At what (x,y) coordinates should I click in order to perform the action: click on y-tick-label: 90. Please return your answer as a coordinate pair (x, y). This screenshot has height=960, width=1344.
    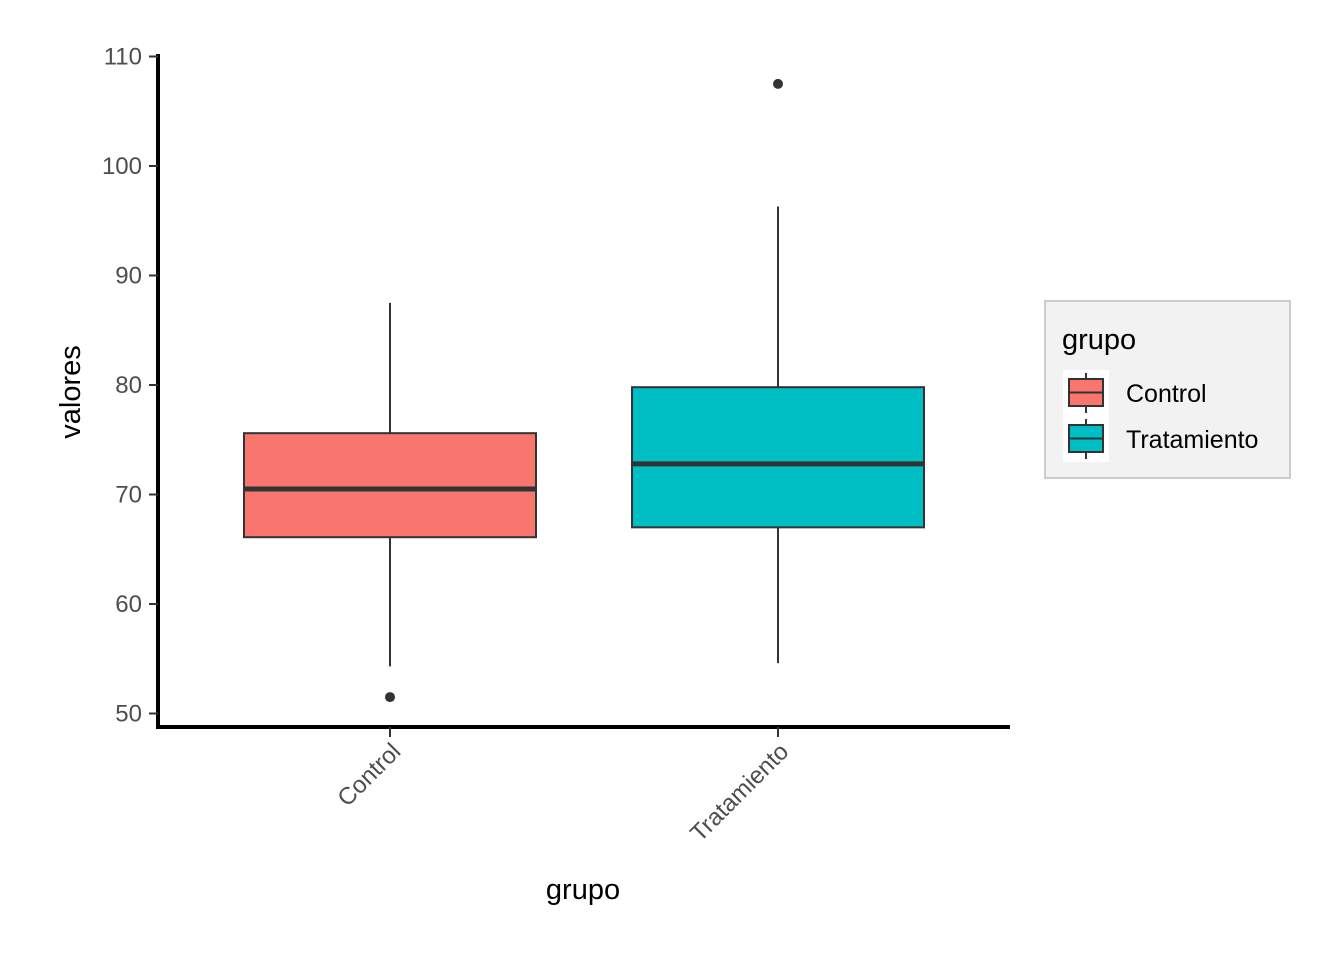
    Looking at the image, I should click on (128, 276).